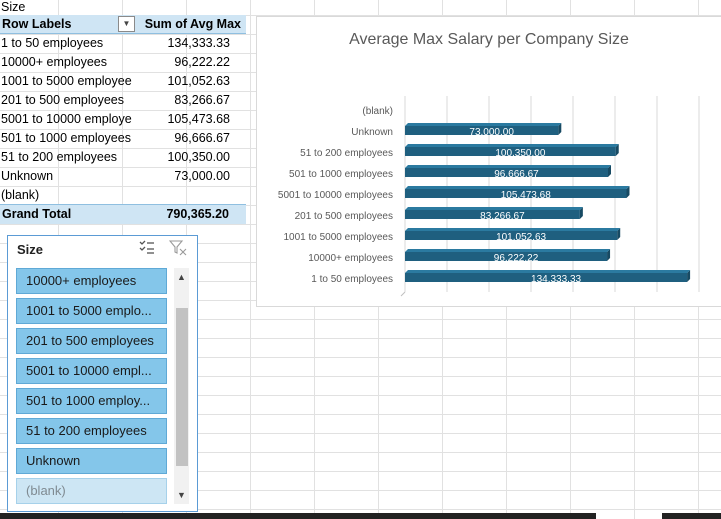 This screenshot has width=721, height=519. Describe the element at coordinates (66, 138) in the screenshot. I see `pivot-row-label: 501 to 1000 employees` at that location.